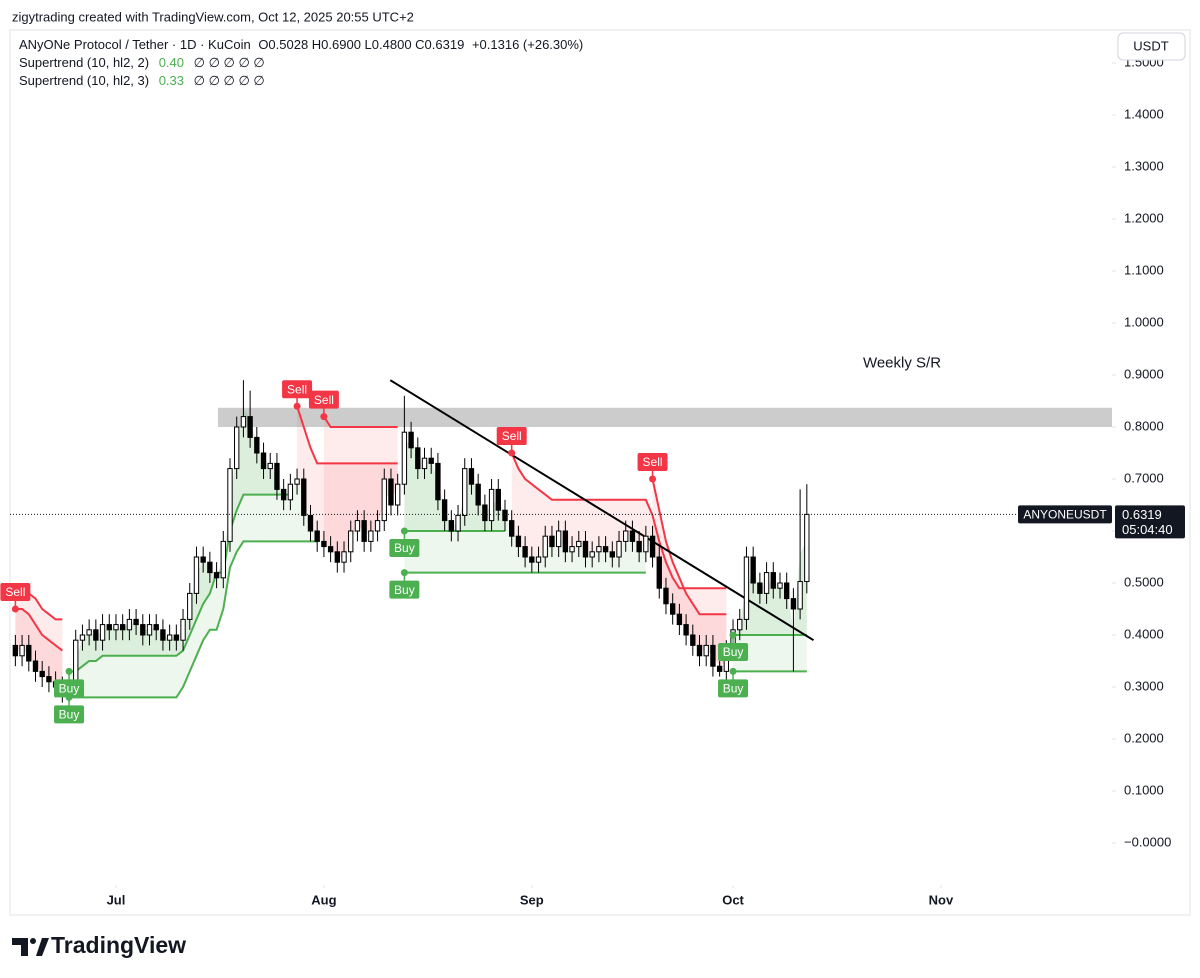 The height and width of the screenshot is (978, 1200). Describe the element at coordinates (171, 80) in the screenshot. I see `indicator-value: 0.33` at that location.